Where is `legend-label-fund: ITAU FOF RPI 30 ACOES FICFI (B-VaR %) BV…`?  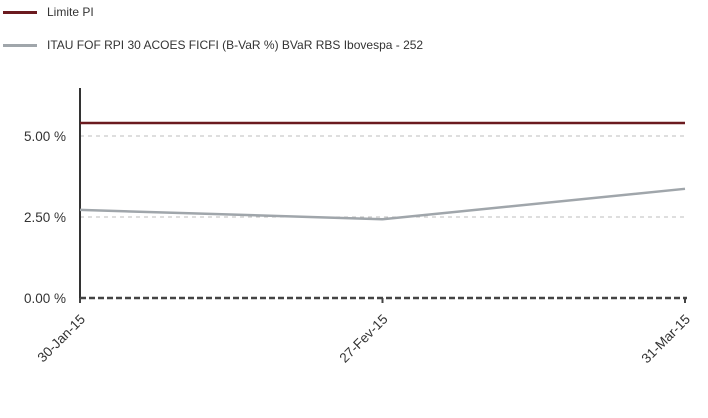 legend-label-fund: ITAU FOF RPI 30 ACOES FICFI (B-VaR %) BV… is located at coordinates (235, 45).